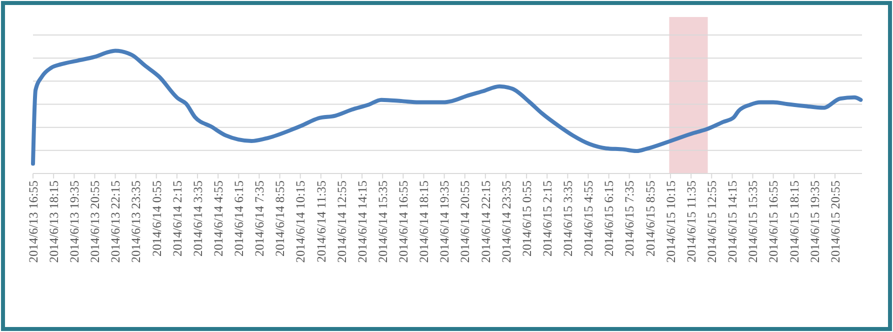  What do you see at coordinates (609, 218) in the screenshot?
I see `x-tick-label: 2014/6/15 6:15` at bounding box center [609, 218].